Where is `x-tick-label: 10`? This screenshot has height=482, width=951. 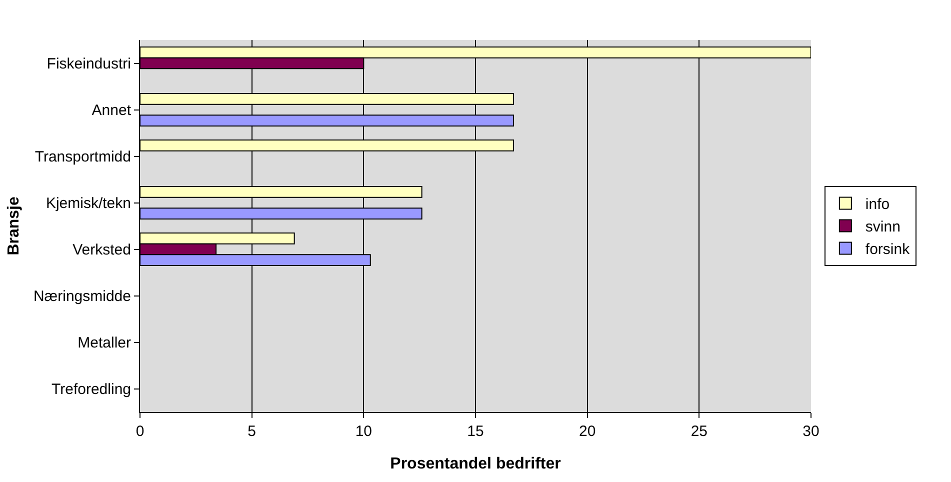
x-tick-label: 10 is located at coordinates (363, 431).